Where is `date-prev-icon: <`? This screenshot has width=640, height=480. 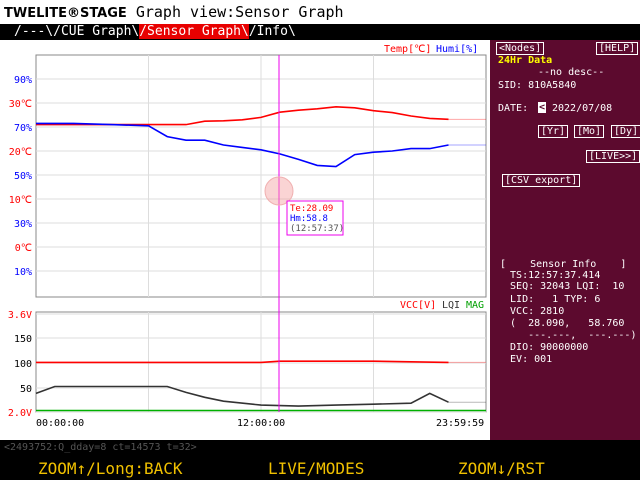
date-prev-icon: < is located at coordinates (542, 107).